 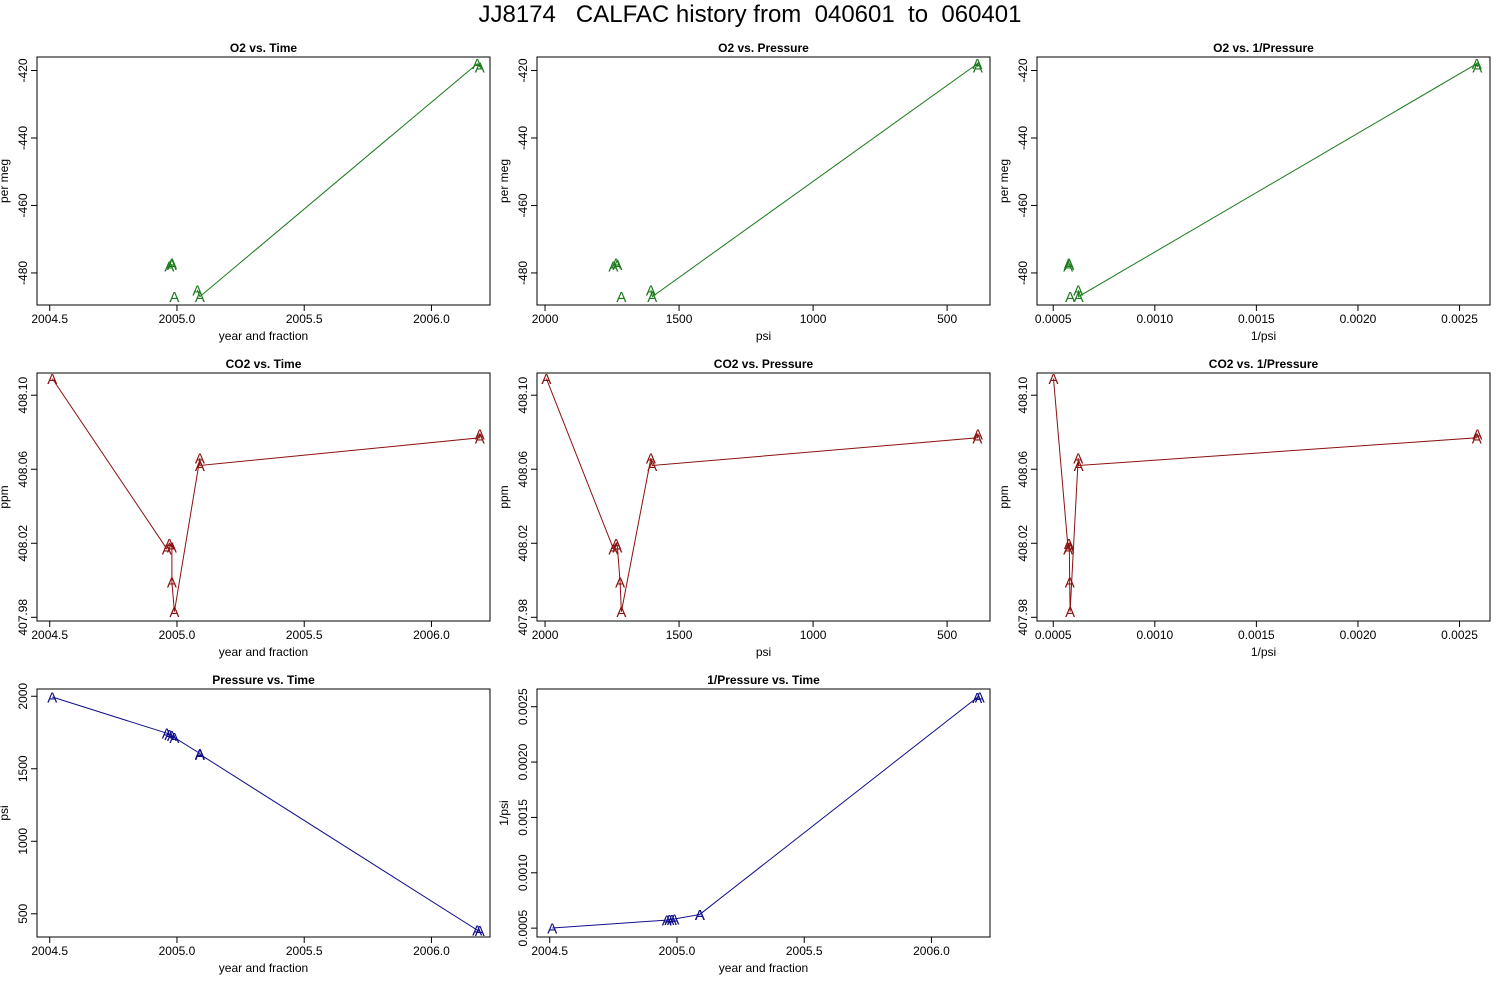 I want to click on chart-co2-vs-1-pressure-ytick-label-3: 408.10, so click(x=1023, y=395).